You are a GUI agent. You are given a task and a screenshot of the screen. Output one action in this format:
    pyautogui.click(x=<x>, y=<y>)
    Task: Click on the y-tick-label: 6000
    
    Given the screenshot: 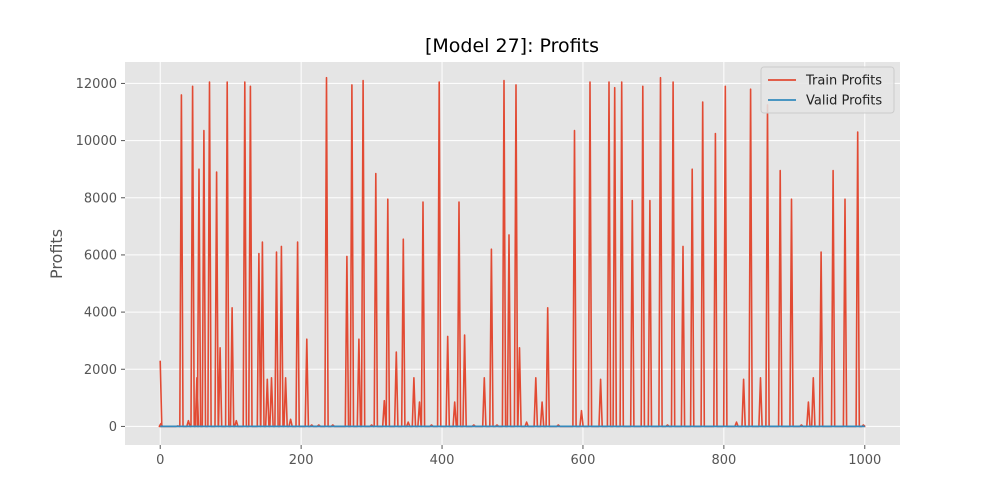 What is the action you would take?
    pyautogui.click(x=100, y=255)
    